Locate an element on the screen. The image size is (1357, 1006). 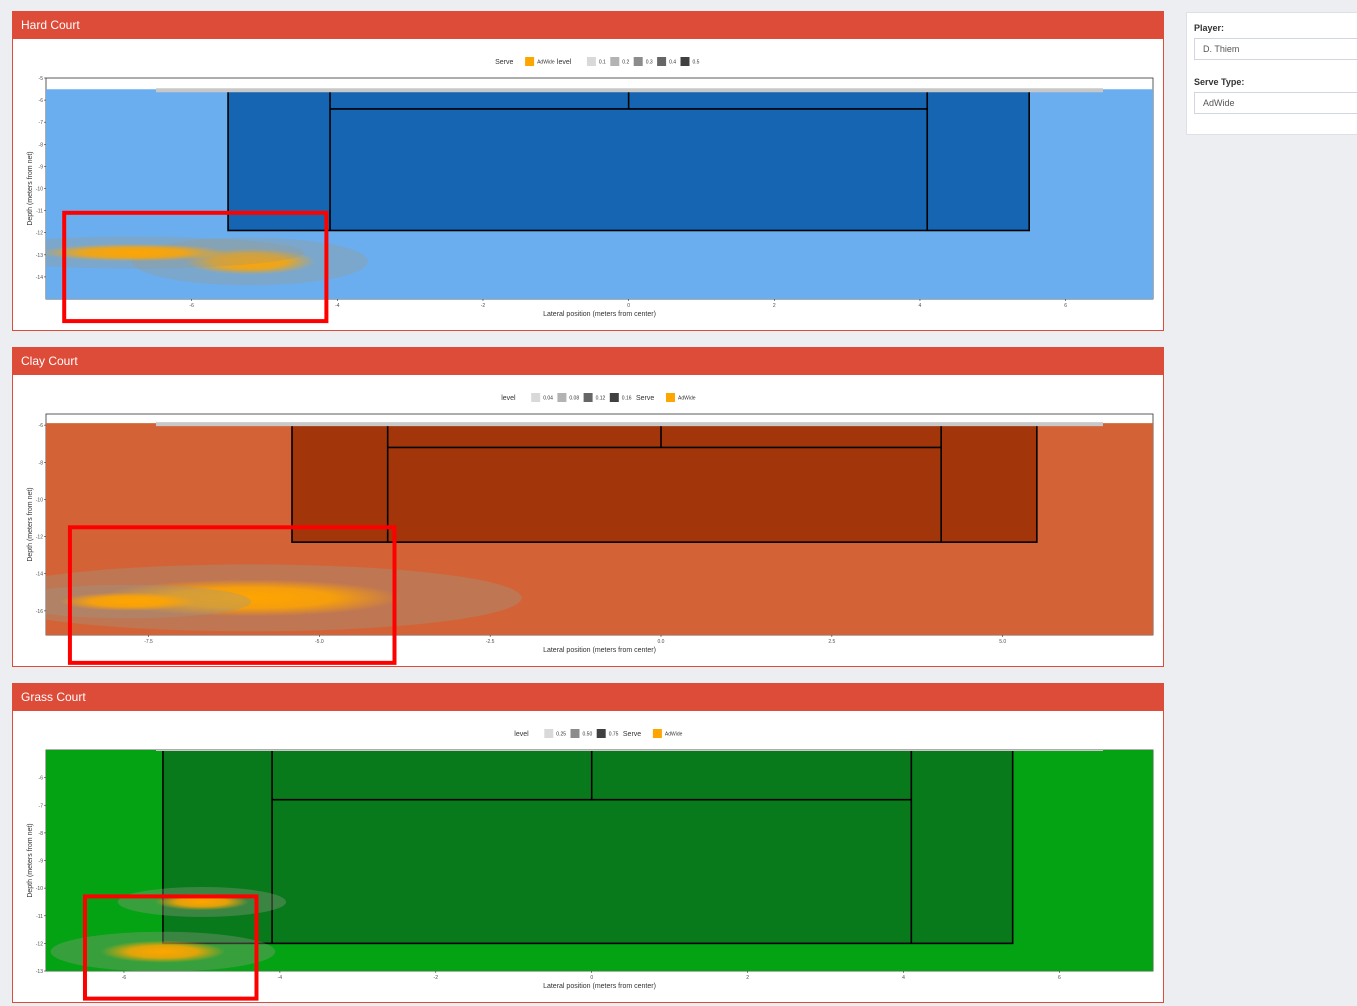
x-tick-label: 2.5 is located at coordinates (831, 642).